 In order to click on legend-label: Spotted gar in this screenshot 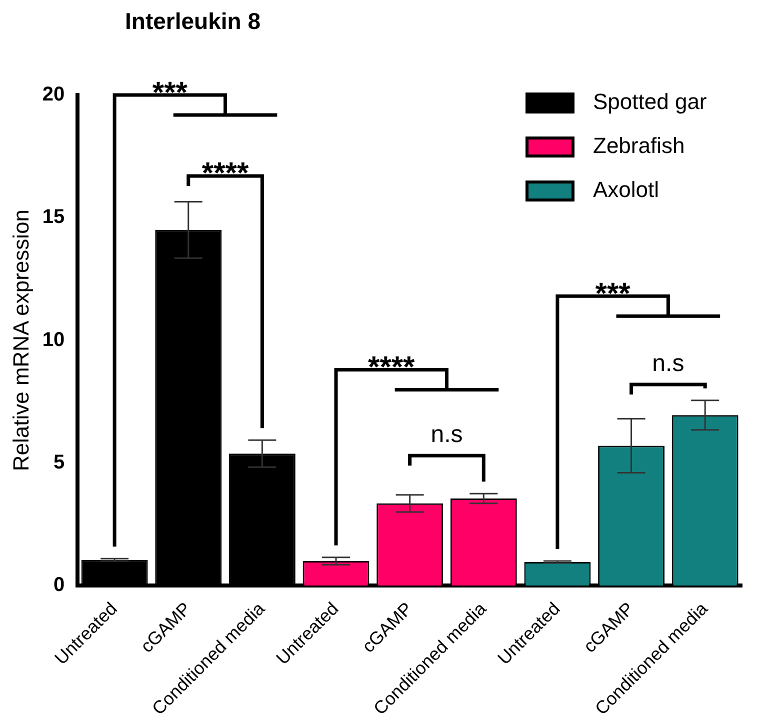, I will do `click(650, 101)`.